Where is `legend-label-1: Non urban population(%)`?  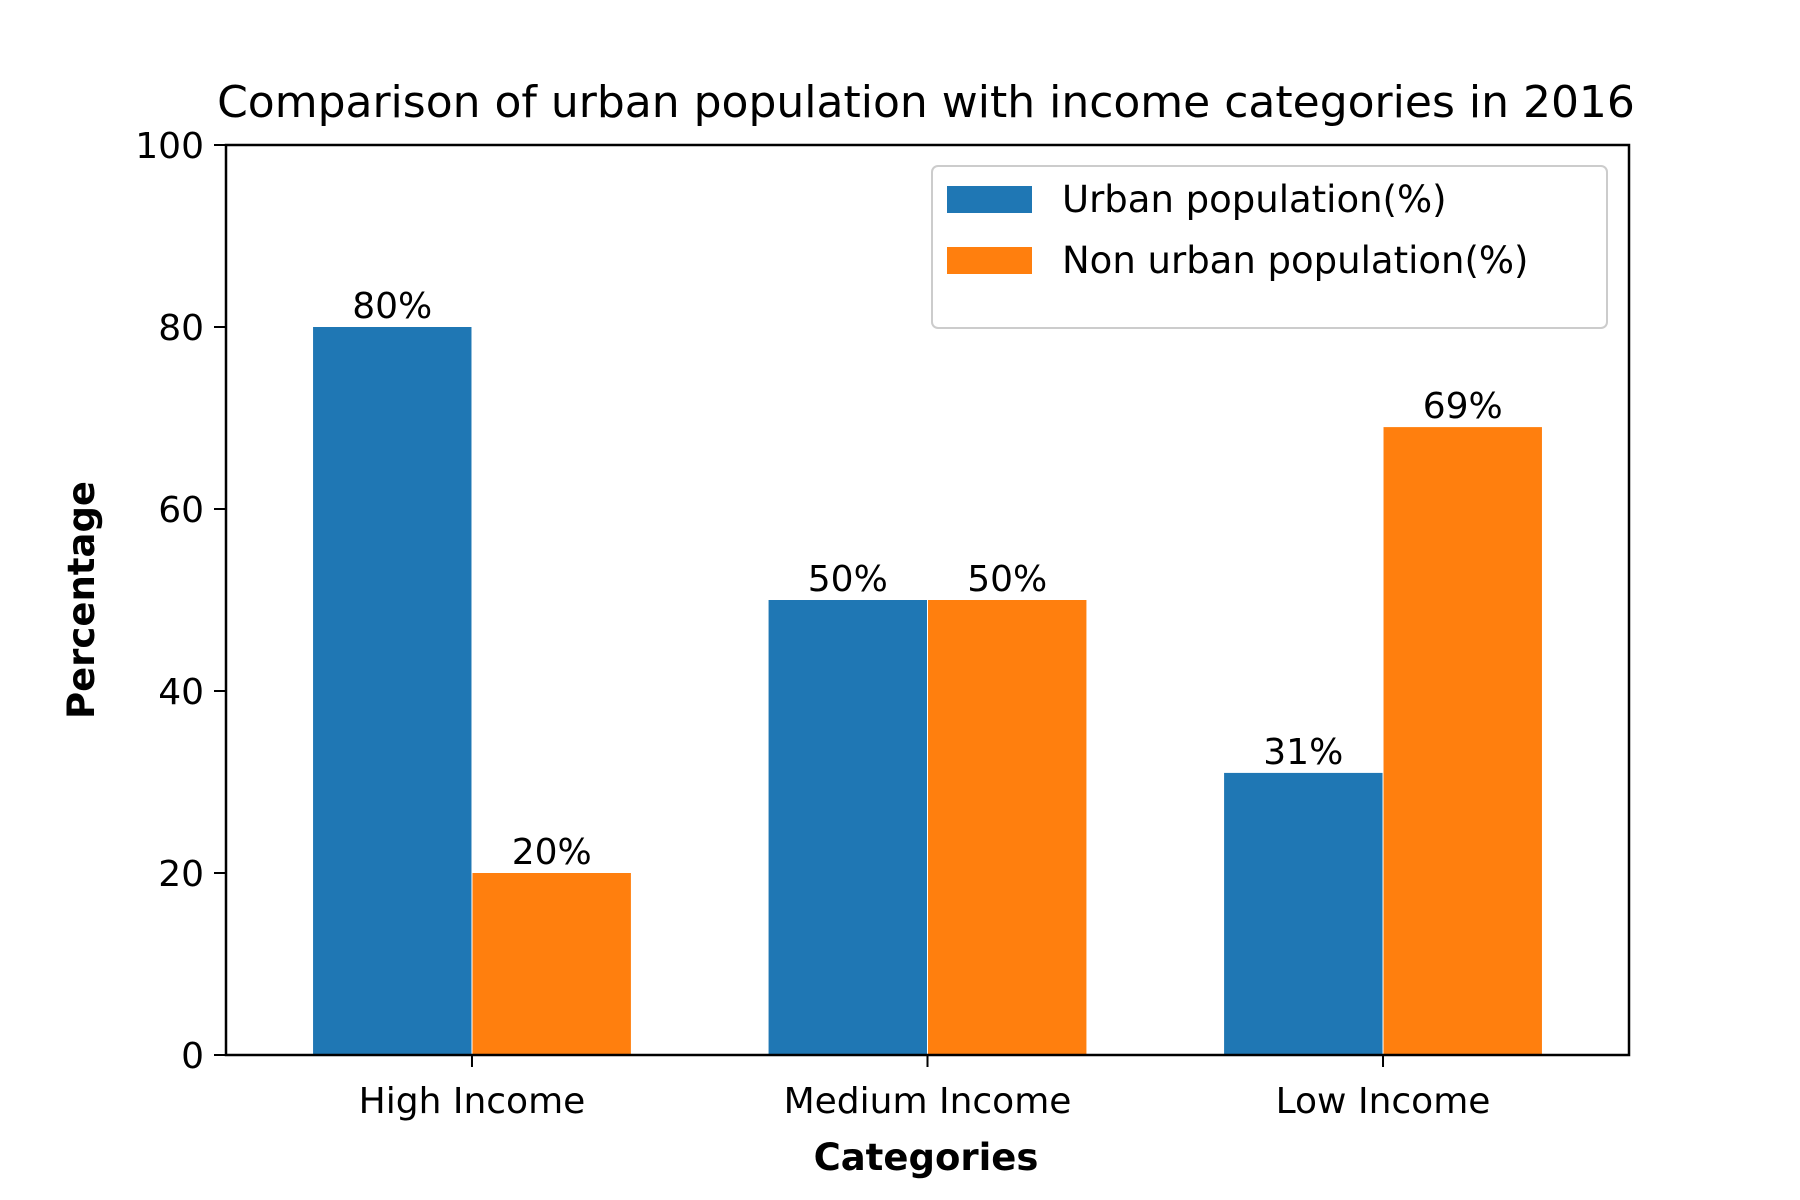 legend-label-1: Non urban population(%) is located at coordinates (1295, 260).